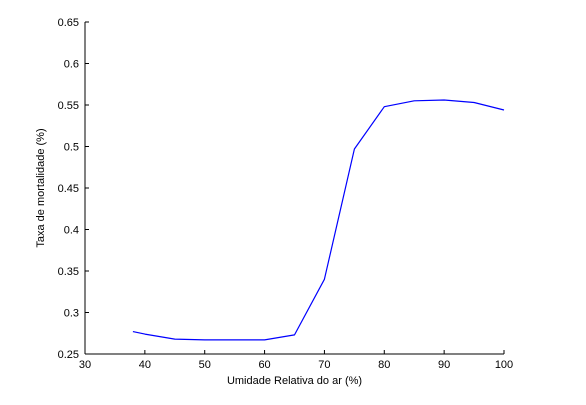  What do you see at coordinates (294, 381) in the screenshot?
I see `x-axis-title: Umidade Relativa do ar (%)` at bounding box center [294, 381].